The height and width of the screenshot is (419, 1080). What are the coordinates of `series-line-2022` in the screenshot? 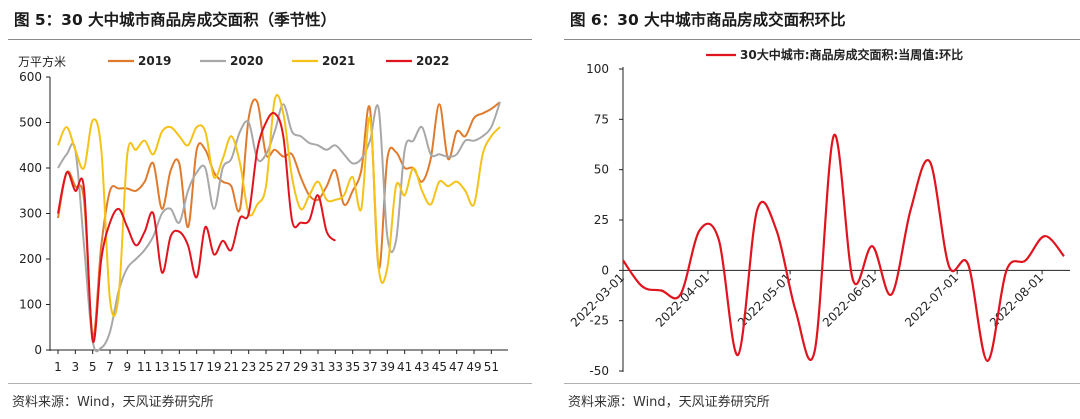 It's located at (197, 227).